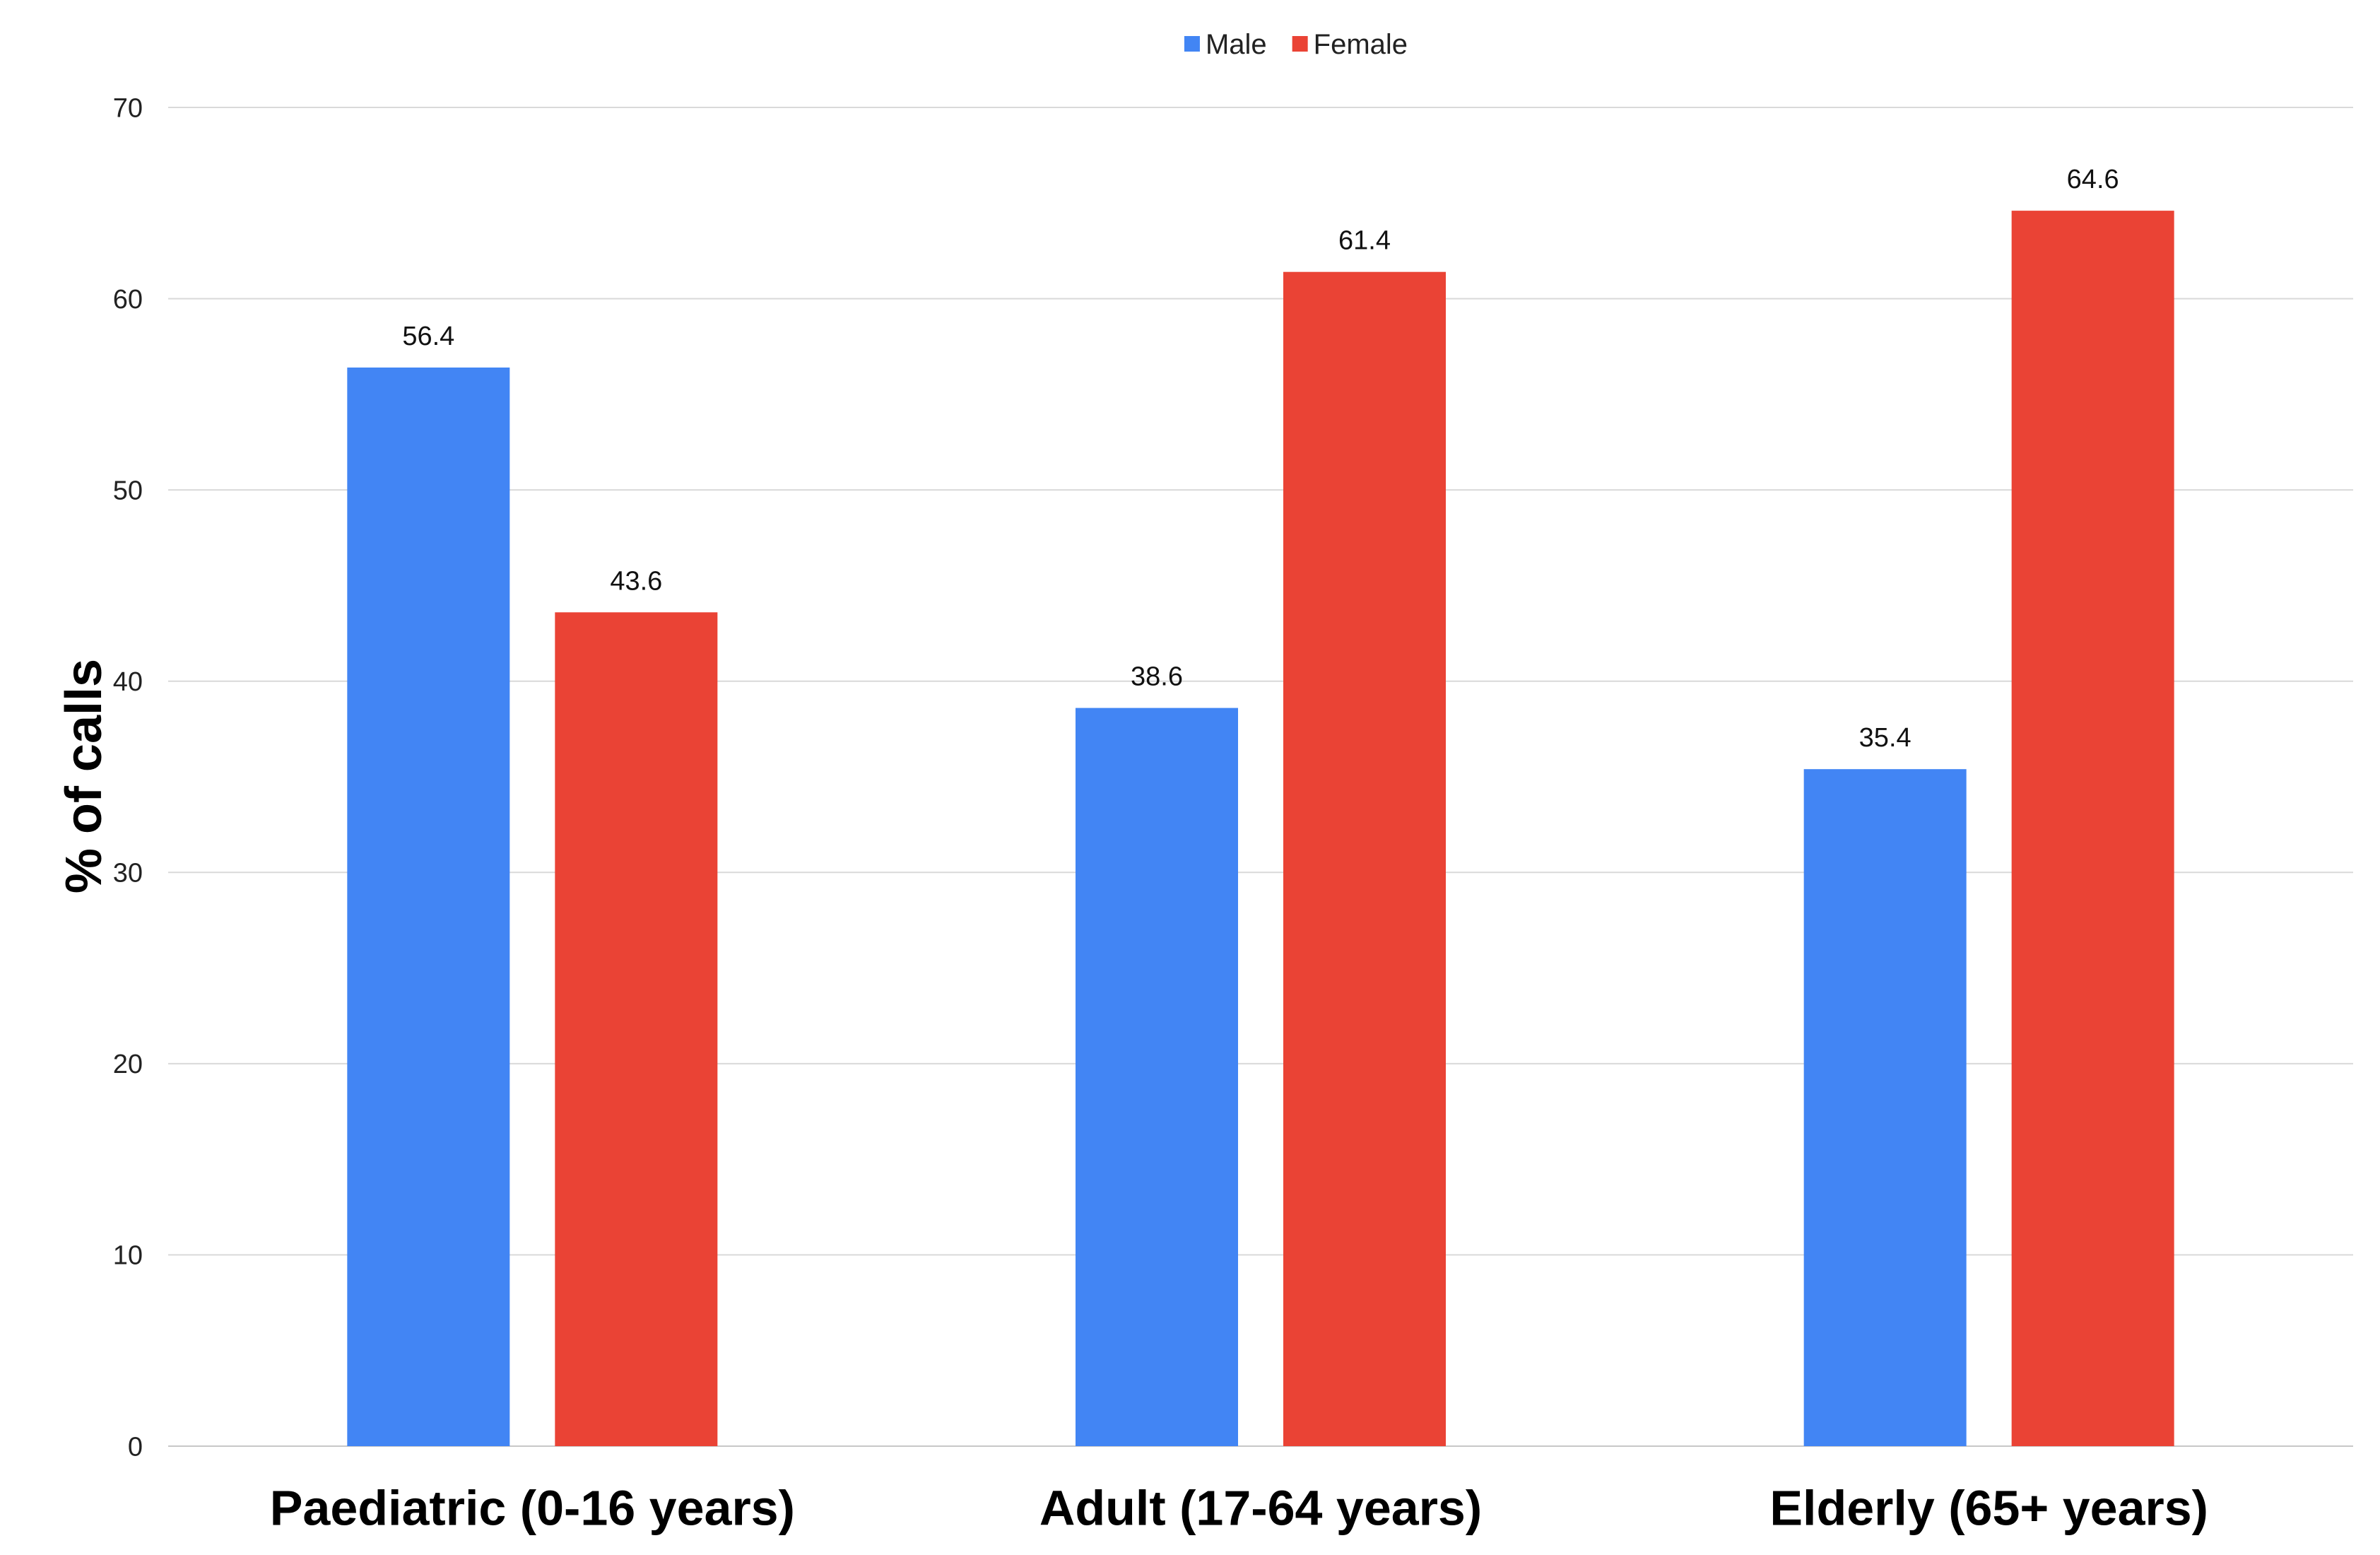  I want to click on y-tick-label: 50, so click(128, 490).